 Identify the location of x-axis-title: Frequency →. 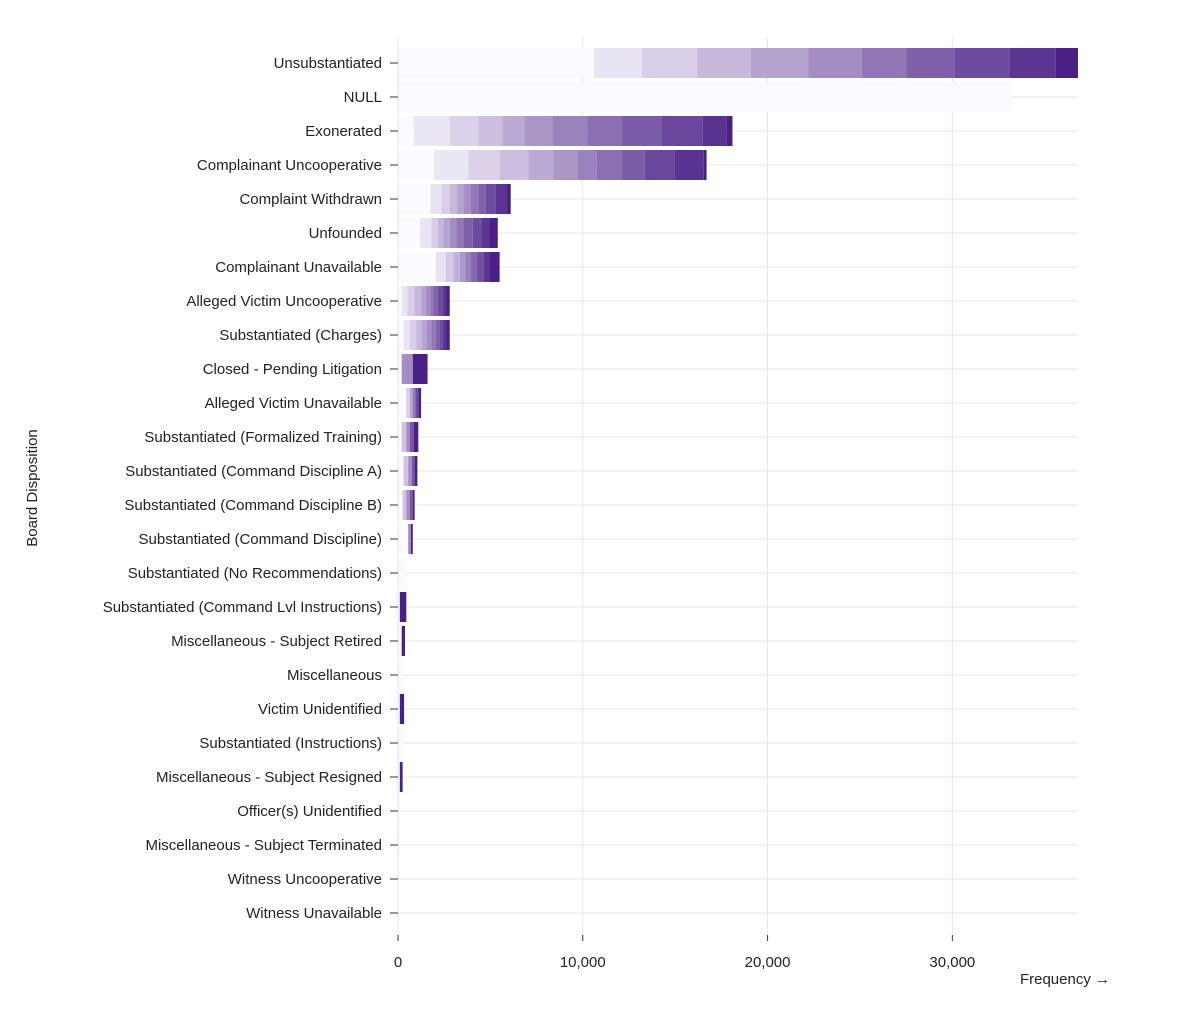
(1065, 979).